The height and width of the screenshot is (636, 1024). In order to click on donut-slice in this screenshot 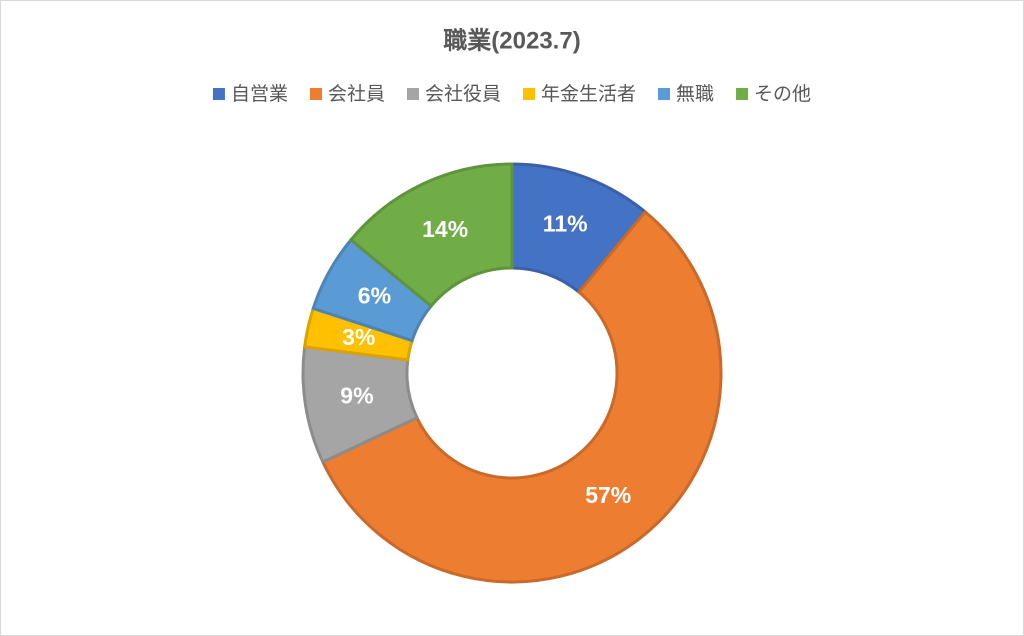, I will do `click(431, 235)`.